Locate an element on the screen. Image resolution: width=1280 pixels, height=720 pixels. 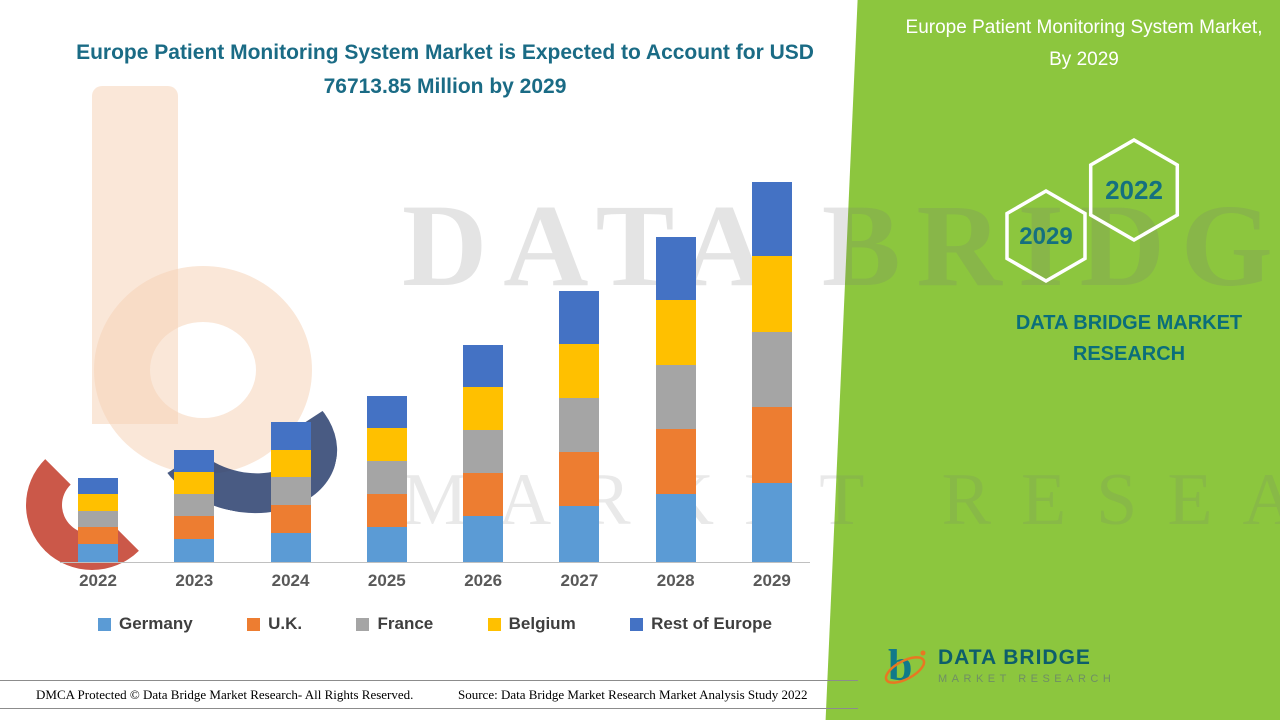
bar-2026 is located at coordinates (483, 453).